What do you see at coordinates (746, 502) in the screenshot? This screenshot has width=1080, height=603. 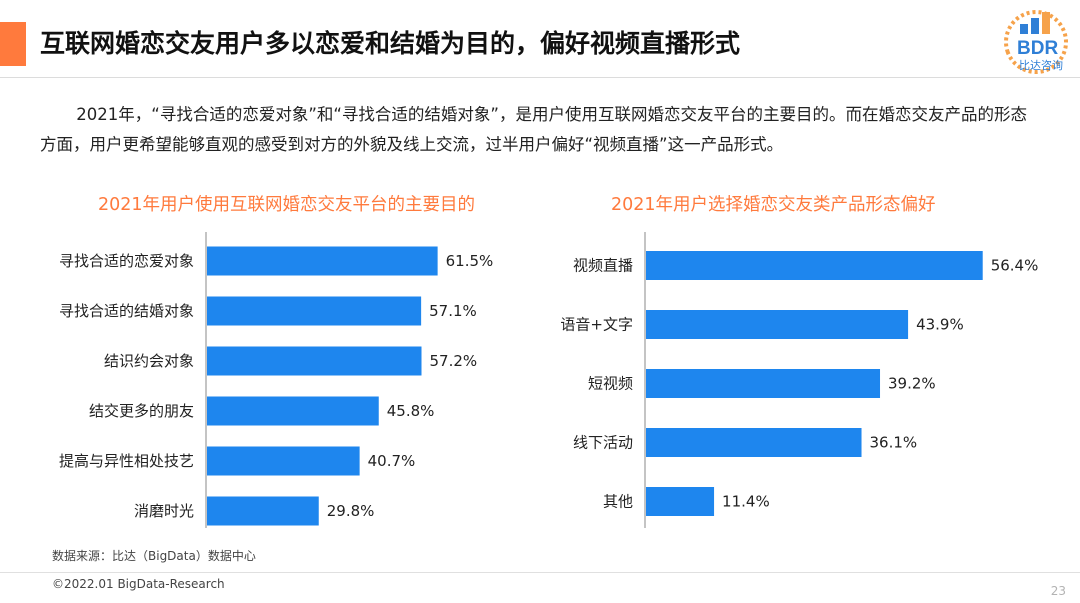 I see `value-label: 11.4%` at bounding box center [746, 502].